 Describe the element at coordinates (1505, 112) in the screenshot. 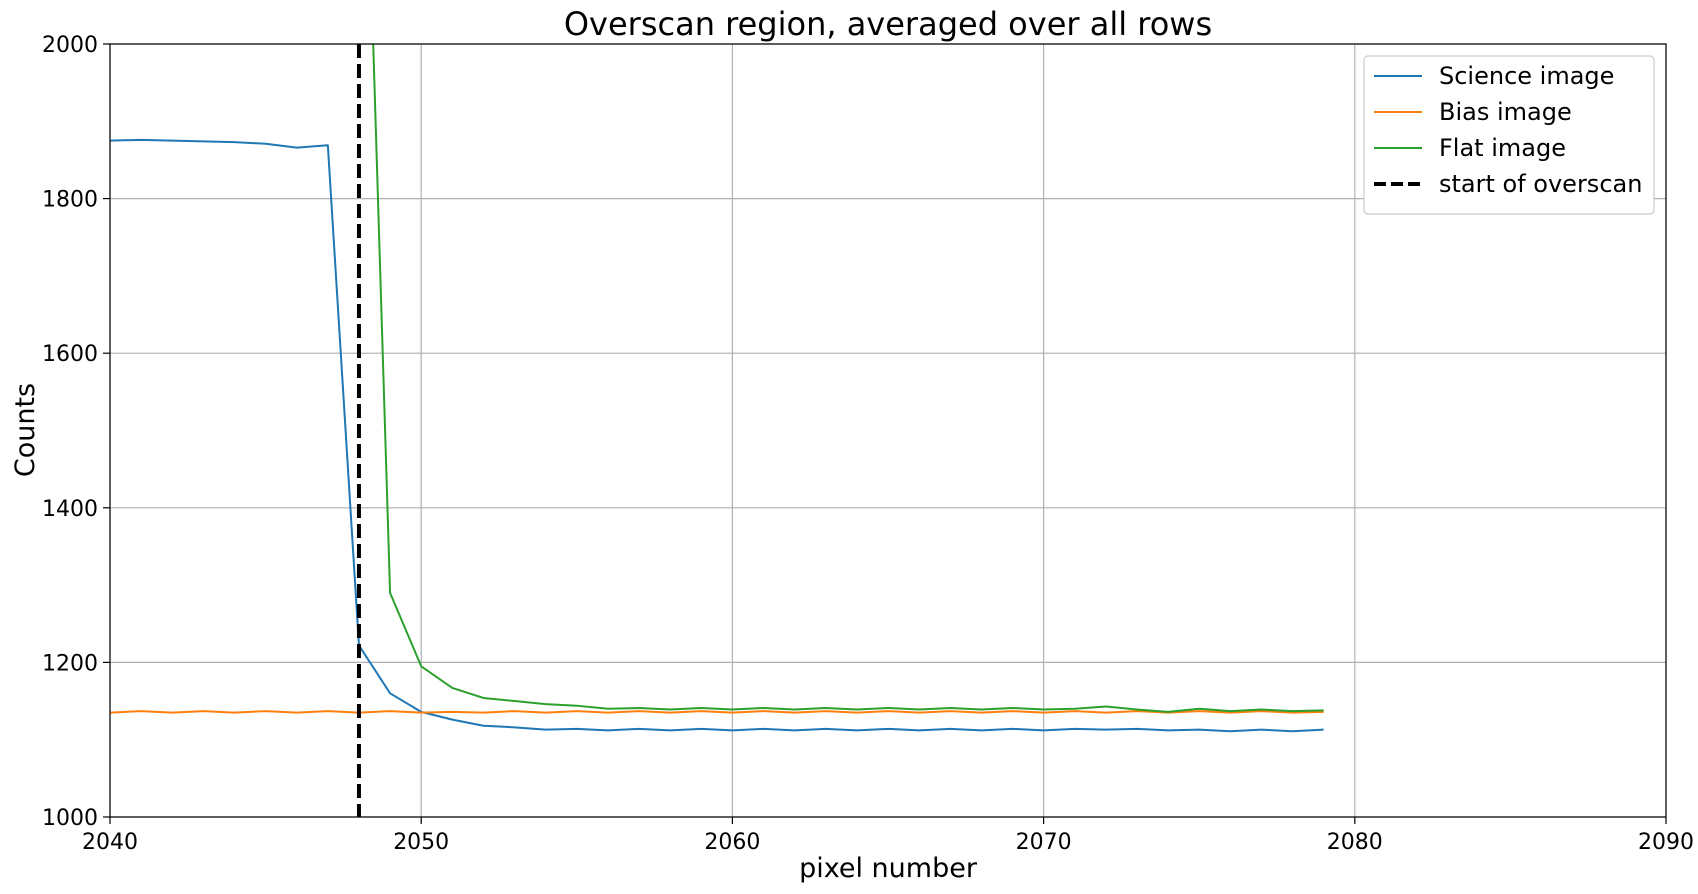

I see `legend-label-bias-image: Bias image` at that location.